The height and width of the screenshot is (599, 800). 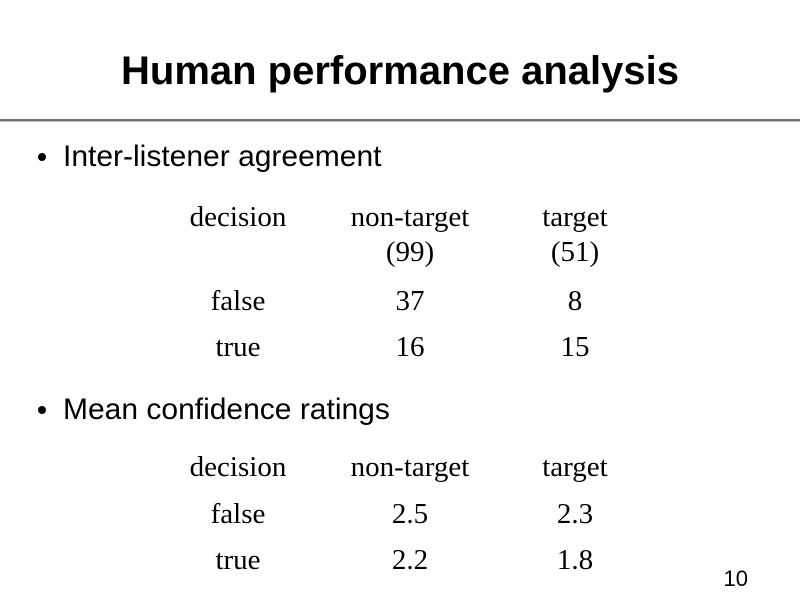 I want to click on agreement-false-decision: false, so click(x=238, y=301).